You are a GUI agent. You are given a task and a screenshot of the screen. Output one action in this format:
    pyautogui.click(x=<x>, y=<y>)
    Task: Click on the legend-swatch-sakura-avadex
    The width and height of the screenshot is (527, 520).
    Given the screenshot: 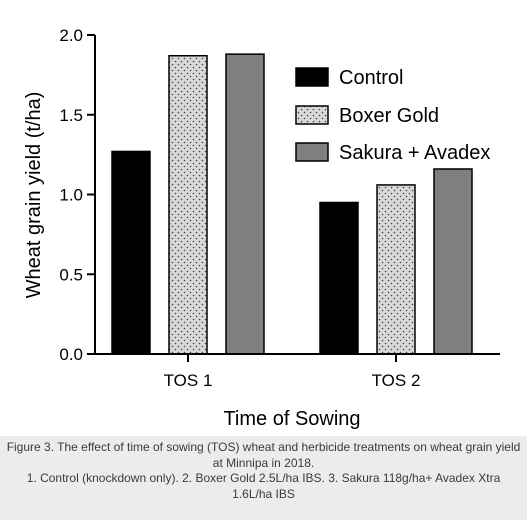 What is the action you would take?
    pyautogui.click(x=312, y=152)
    